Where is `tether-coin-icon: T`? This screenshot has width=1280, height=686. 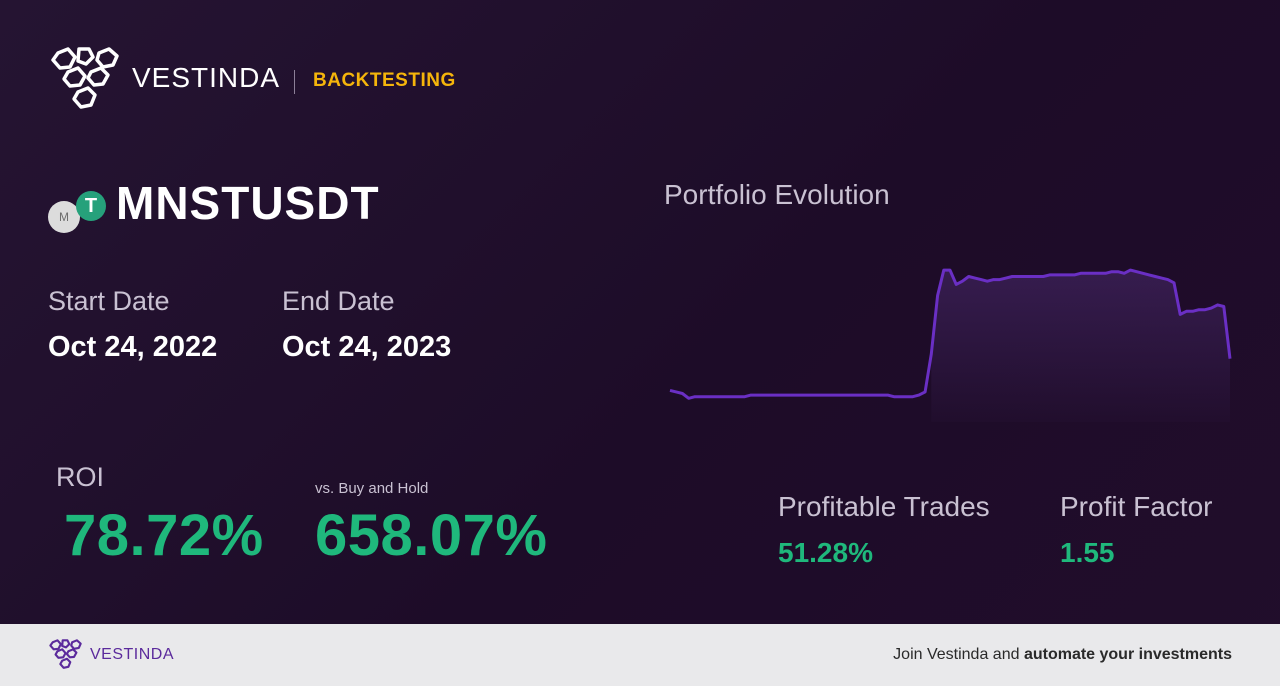 tether-coin-icon: T is located at coordinates (91, 206).